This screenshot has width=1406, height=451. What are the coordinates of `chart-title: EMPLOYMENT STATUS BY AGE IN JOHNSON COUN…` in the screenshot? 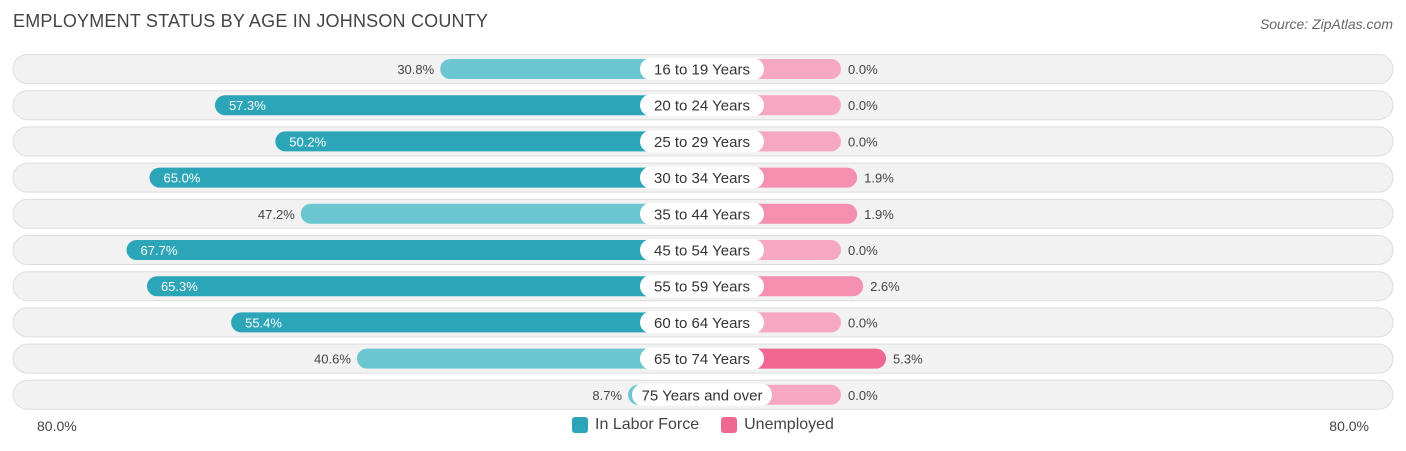 It's located at (251, 21).